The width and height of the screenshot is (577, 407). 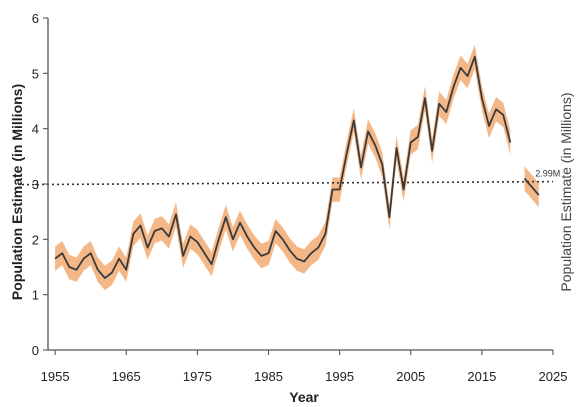 I want to click on y-tick-label-4: 4, so click(x=35, y=129).